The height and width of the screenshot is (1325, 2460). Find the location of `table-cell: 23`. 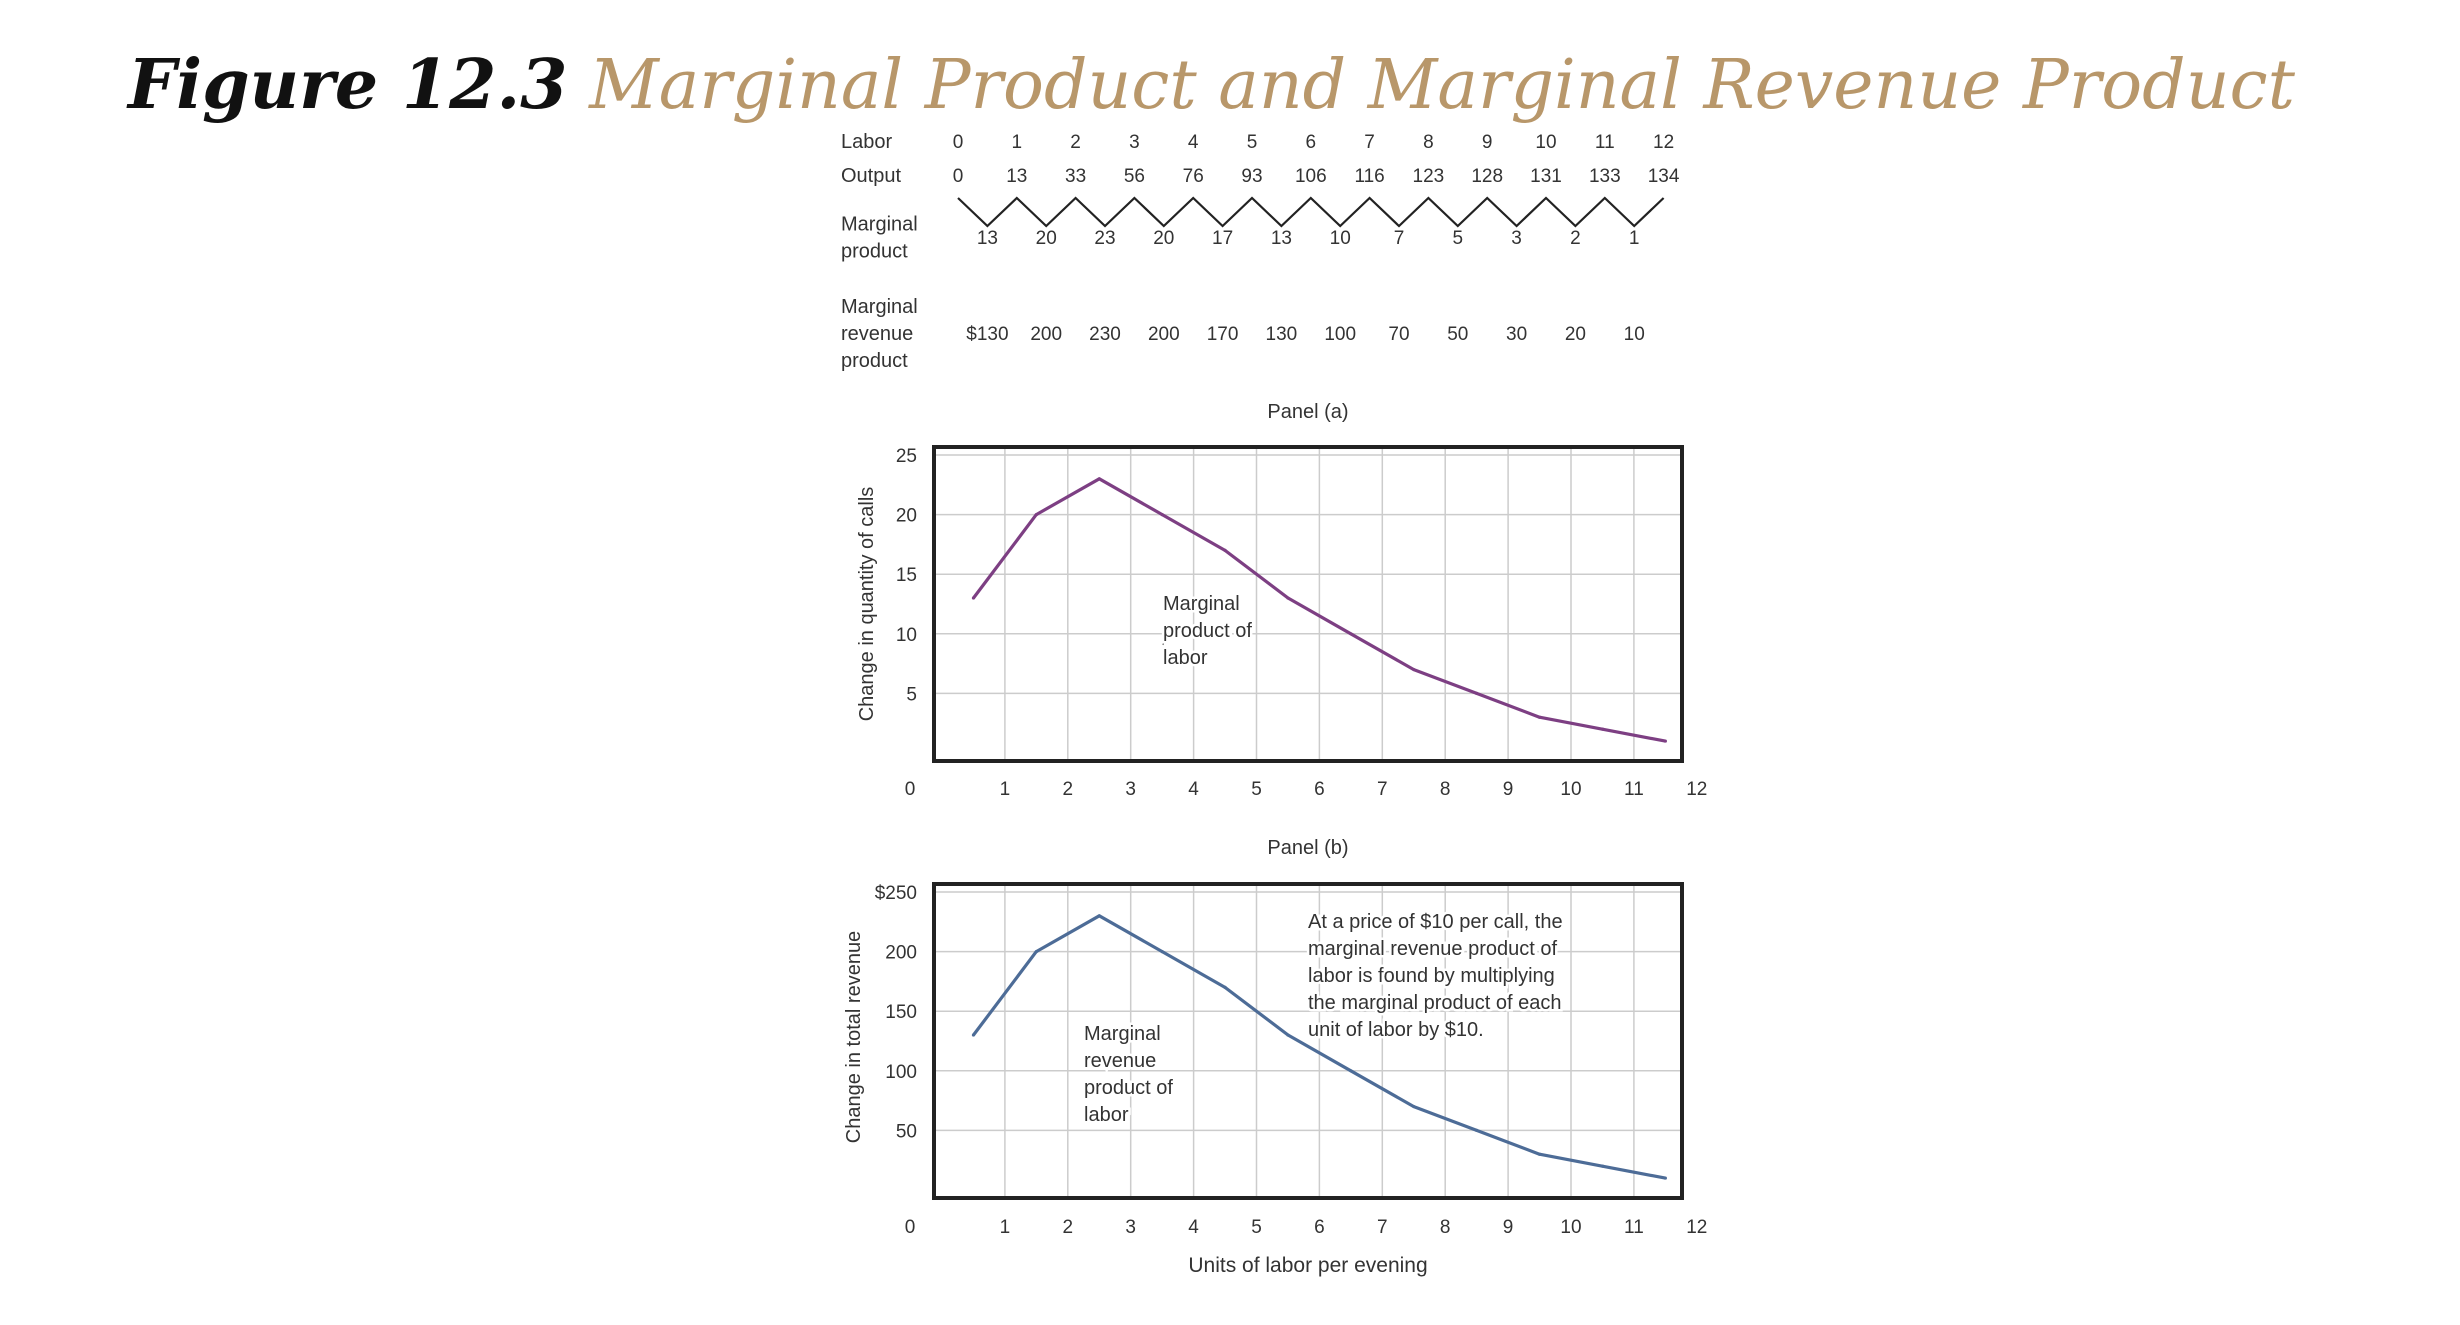

table-cell: 23 is located at coordinates (1104, 238).